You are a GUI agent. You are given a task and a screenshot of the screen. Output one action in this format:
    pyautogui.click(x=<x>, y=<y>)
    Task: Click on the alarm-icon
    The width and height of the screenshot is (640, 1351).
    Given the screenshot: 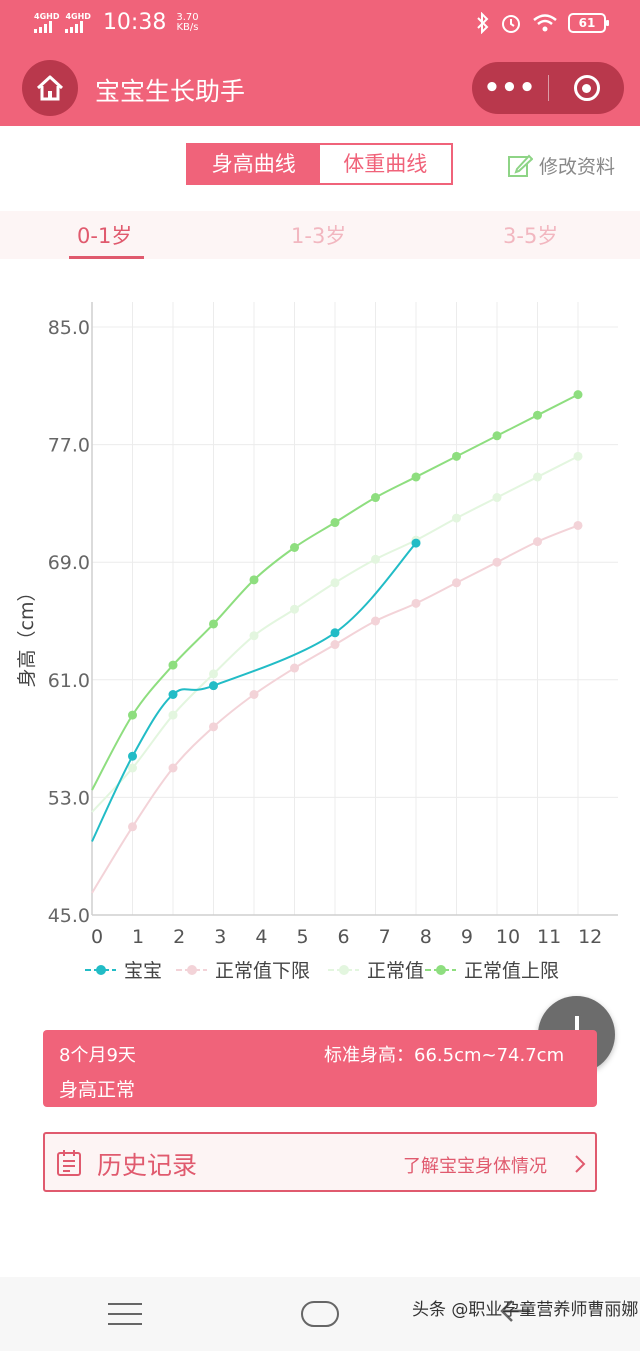 What is the action you would take?
    pyautogui.click(x=511, y=24)
    